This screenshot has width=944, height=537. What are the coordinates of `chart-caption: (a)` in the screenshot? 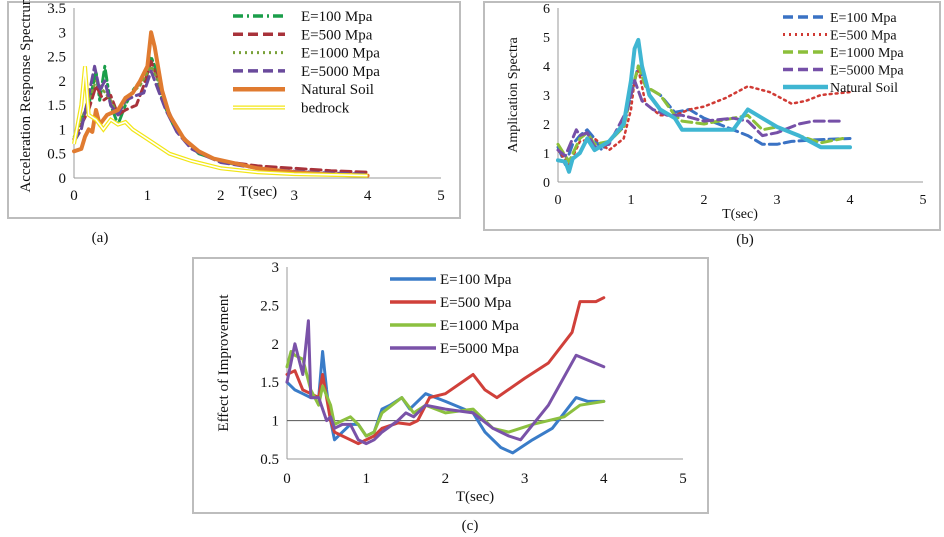 It's located at (100, 238).